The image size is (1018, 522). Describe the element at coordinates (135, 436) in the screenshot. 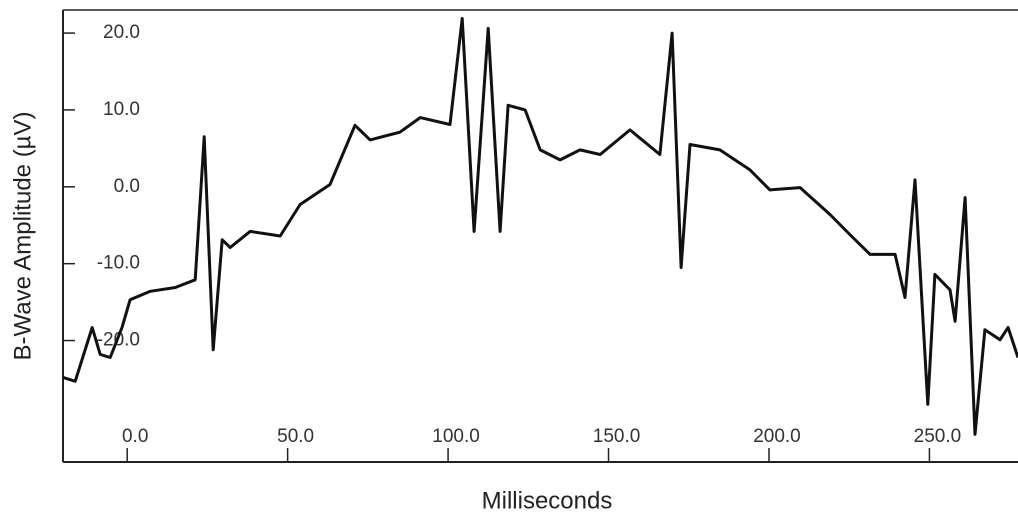

I see `x-tick-label: 0.0` at that location.